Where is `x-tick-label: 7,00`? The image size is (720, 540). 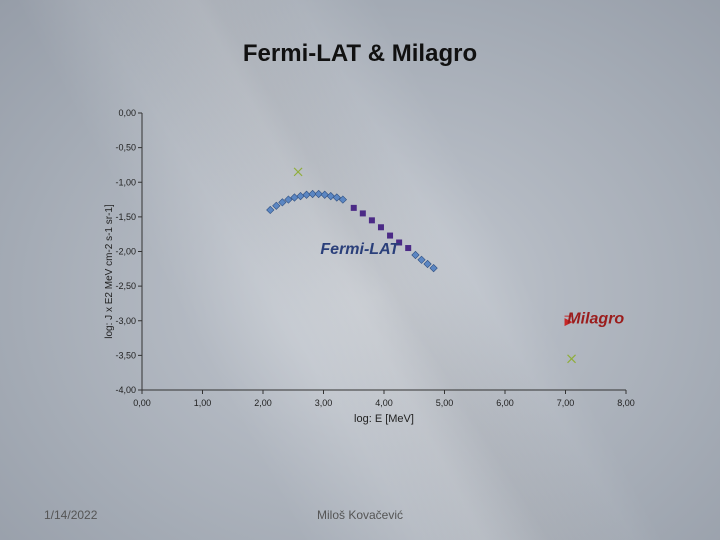
x-tick-label: 7,00 is located at coordinates (566, 403).